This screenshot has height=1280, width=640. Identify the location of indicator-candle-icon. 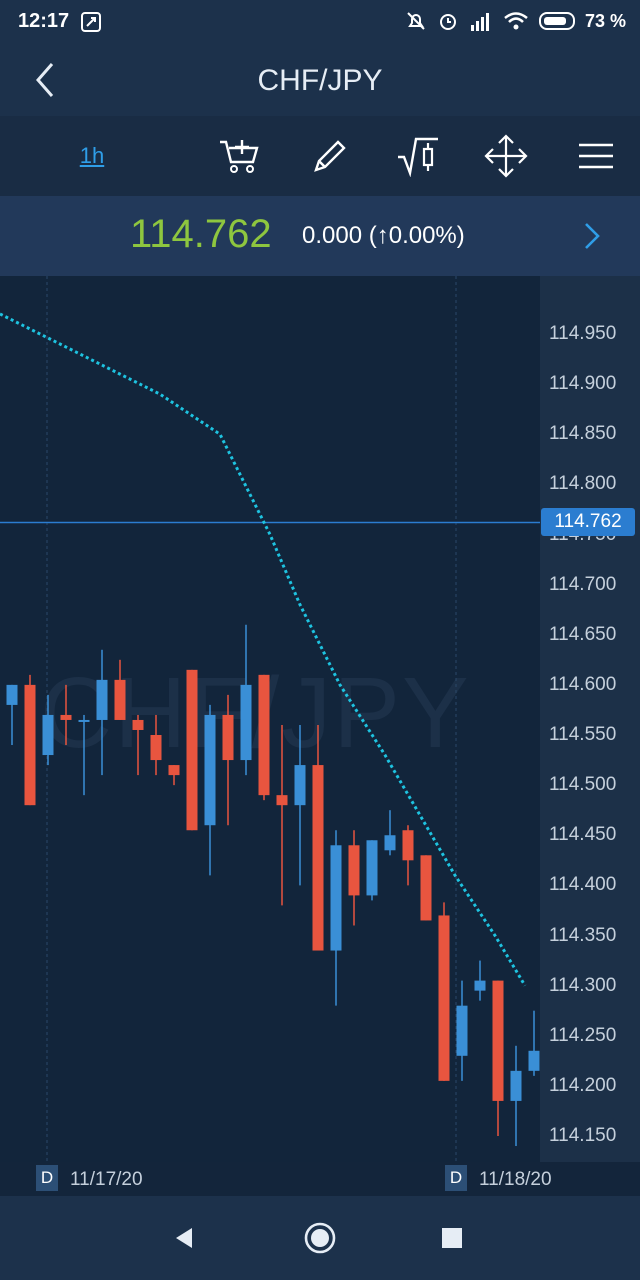
(418, 157).